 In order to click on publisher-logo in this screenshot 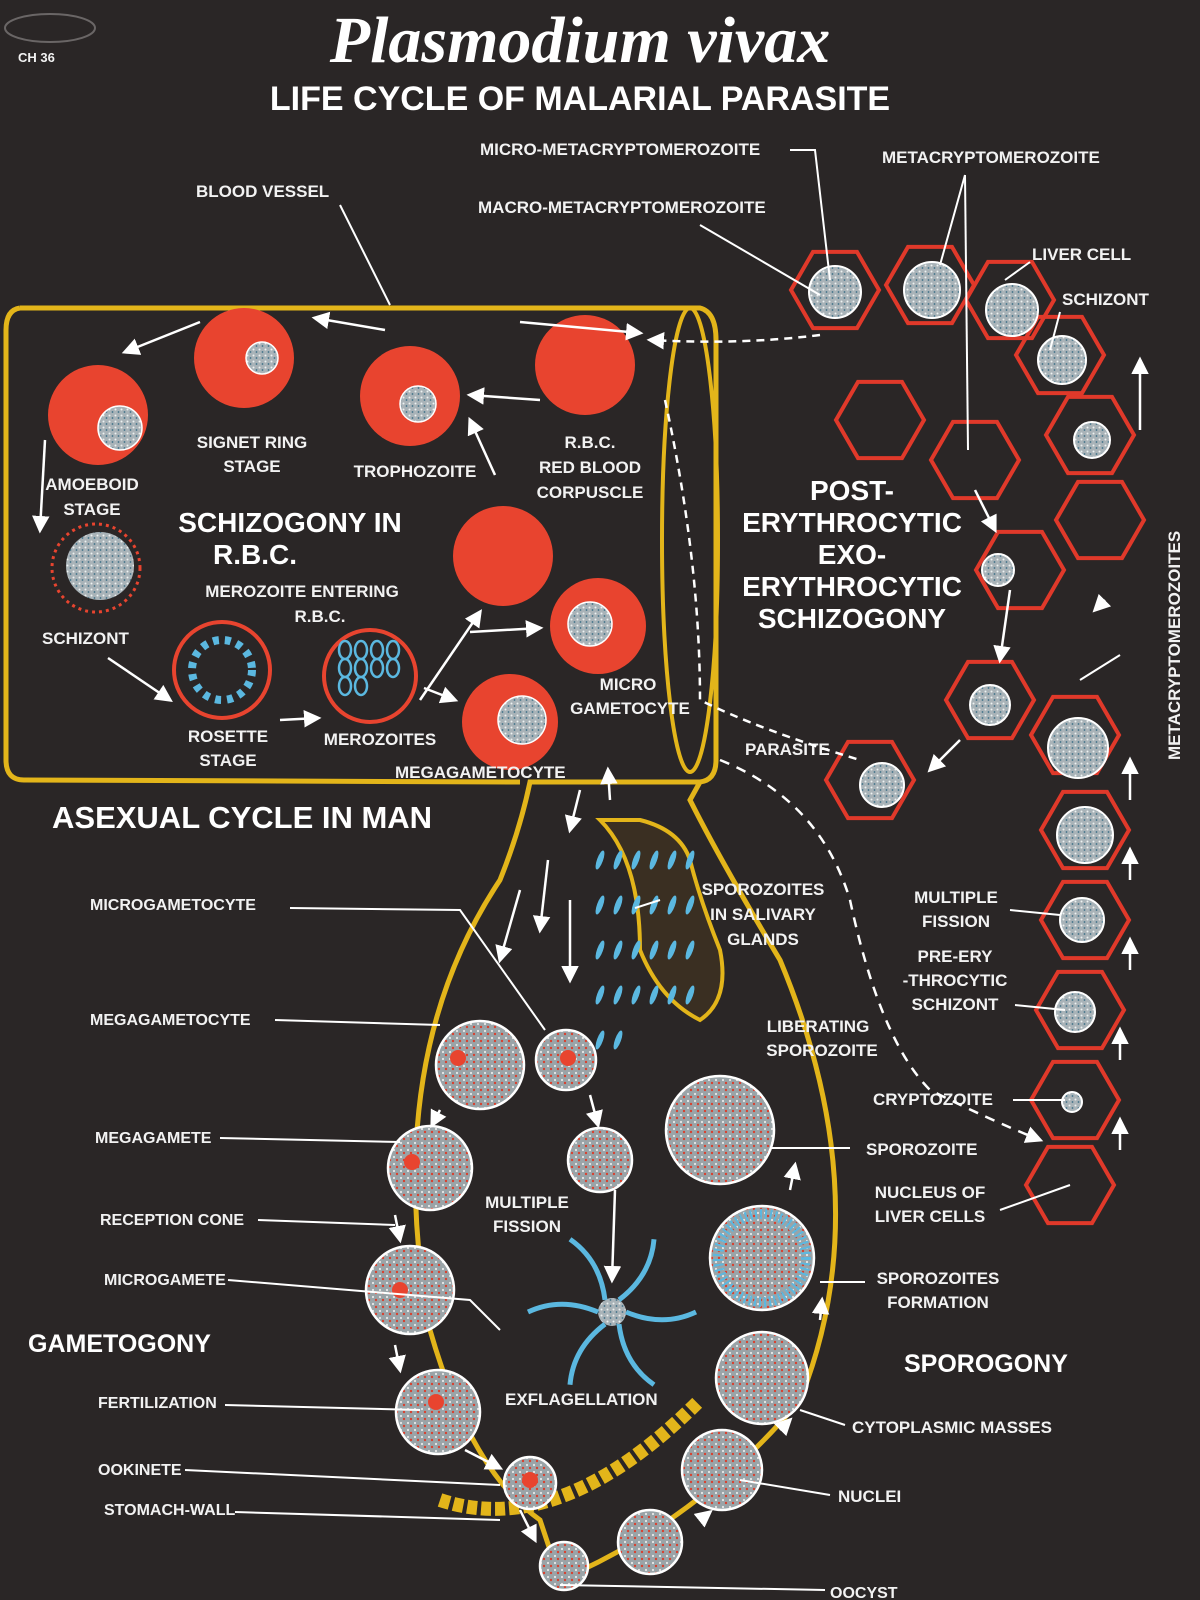, I will do `click(50, 28)`.